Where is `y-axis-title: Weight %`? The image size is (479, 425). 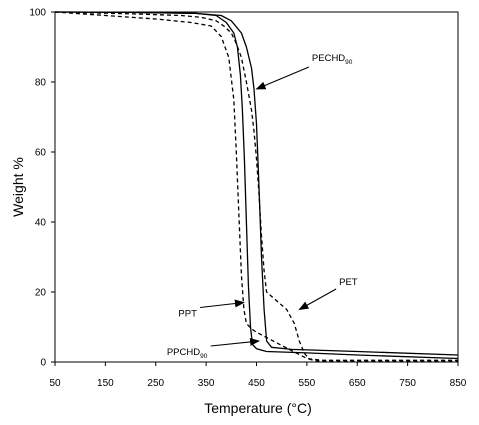 y-axis-title: Weight % is located at coordinates (18, 187).